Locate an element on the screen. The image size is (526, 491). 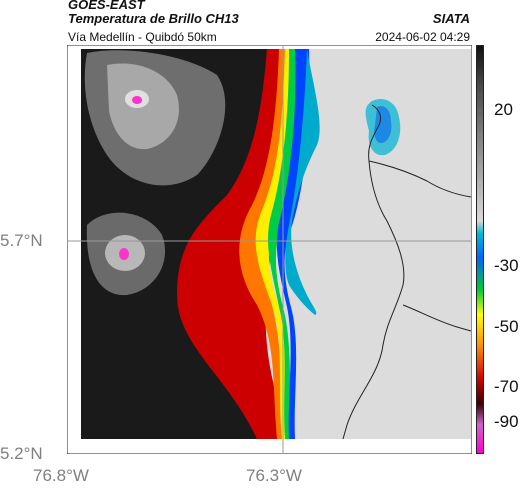
satellite-title: GOES-EAST is located at coordinates (106, 6).